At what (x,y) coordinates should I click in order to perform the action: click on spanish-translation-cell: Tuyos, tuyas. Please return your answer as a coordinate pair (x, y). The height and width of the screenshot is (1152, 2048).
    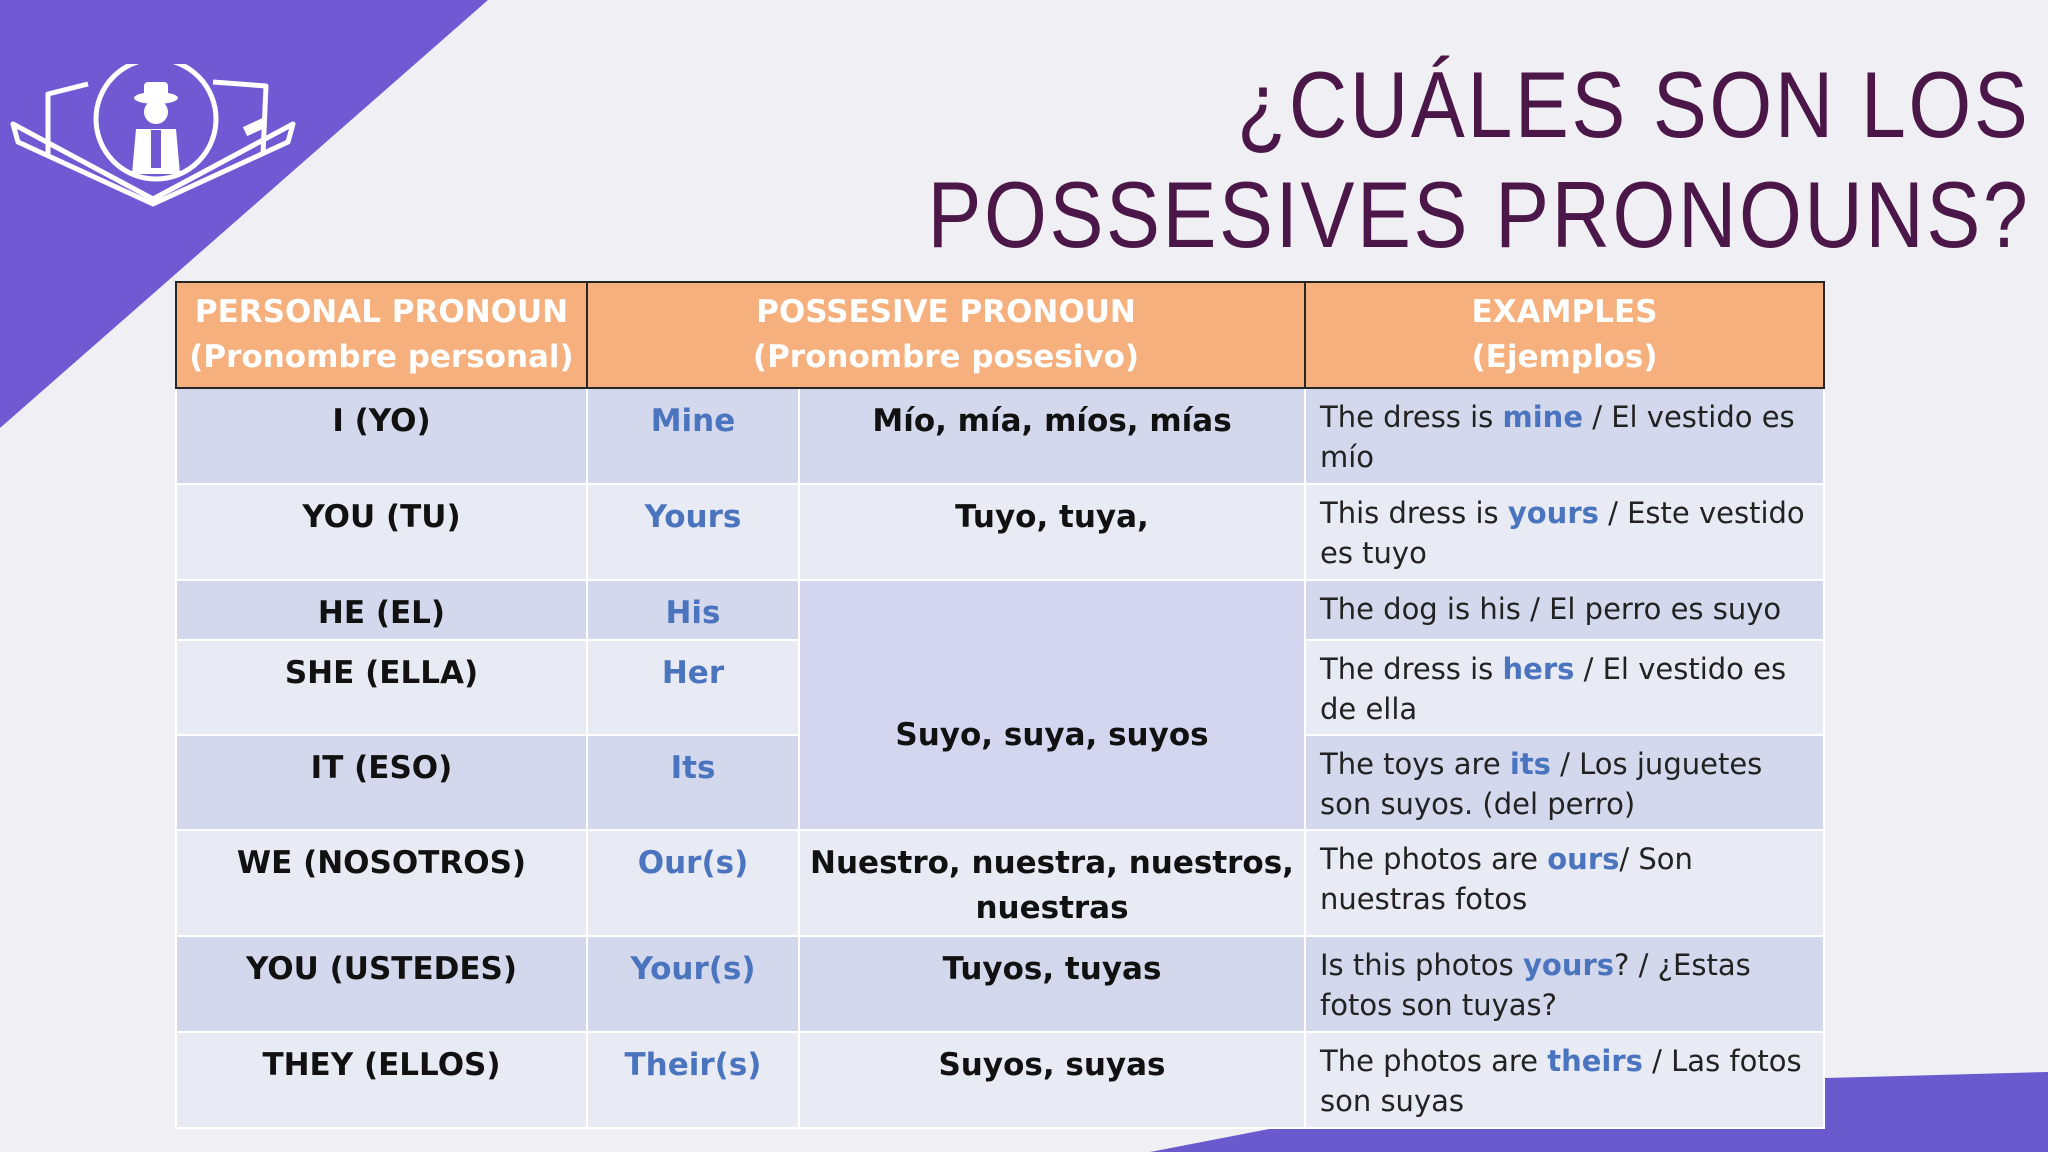
    Looking at the image, I should click on (1052, 984).